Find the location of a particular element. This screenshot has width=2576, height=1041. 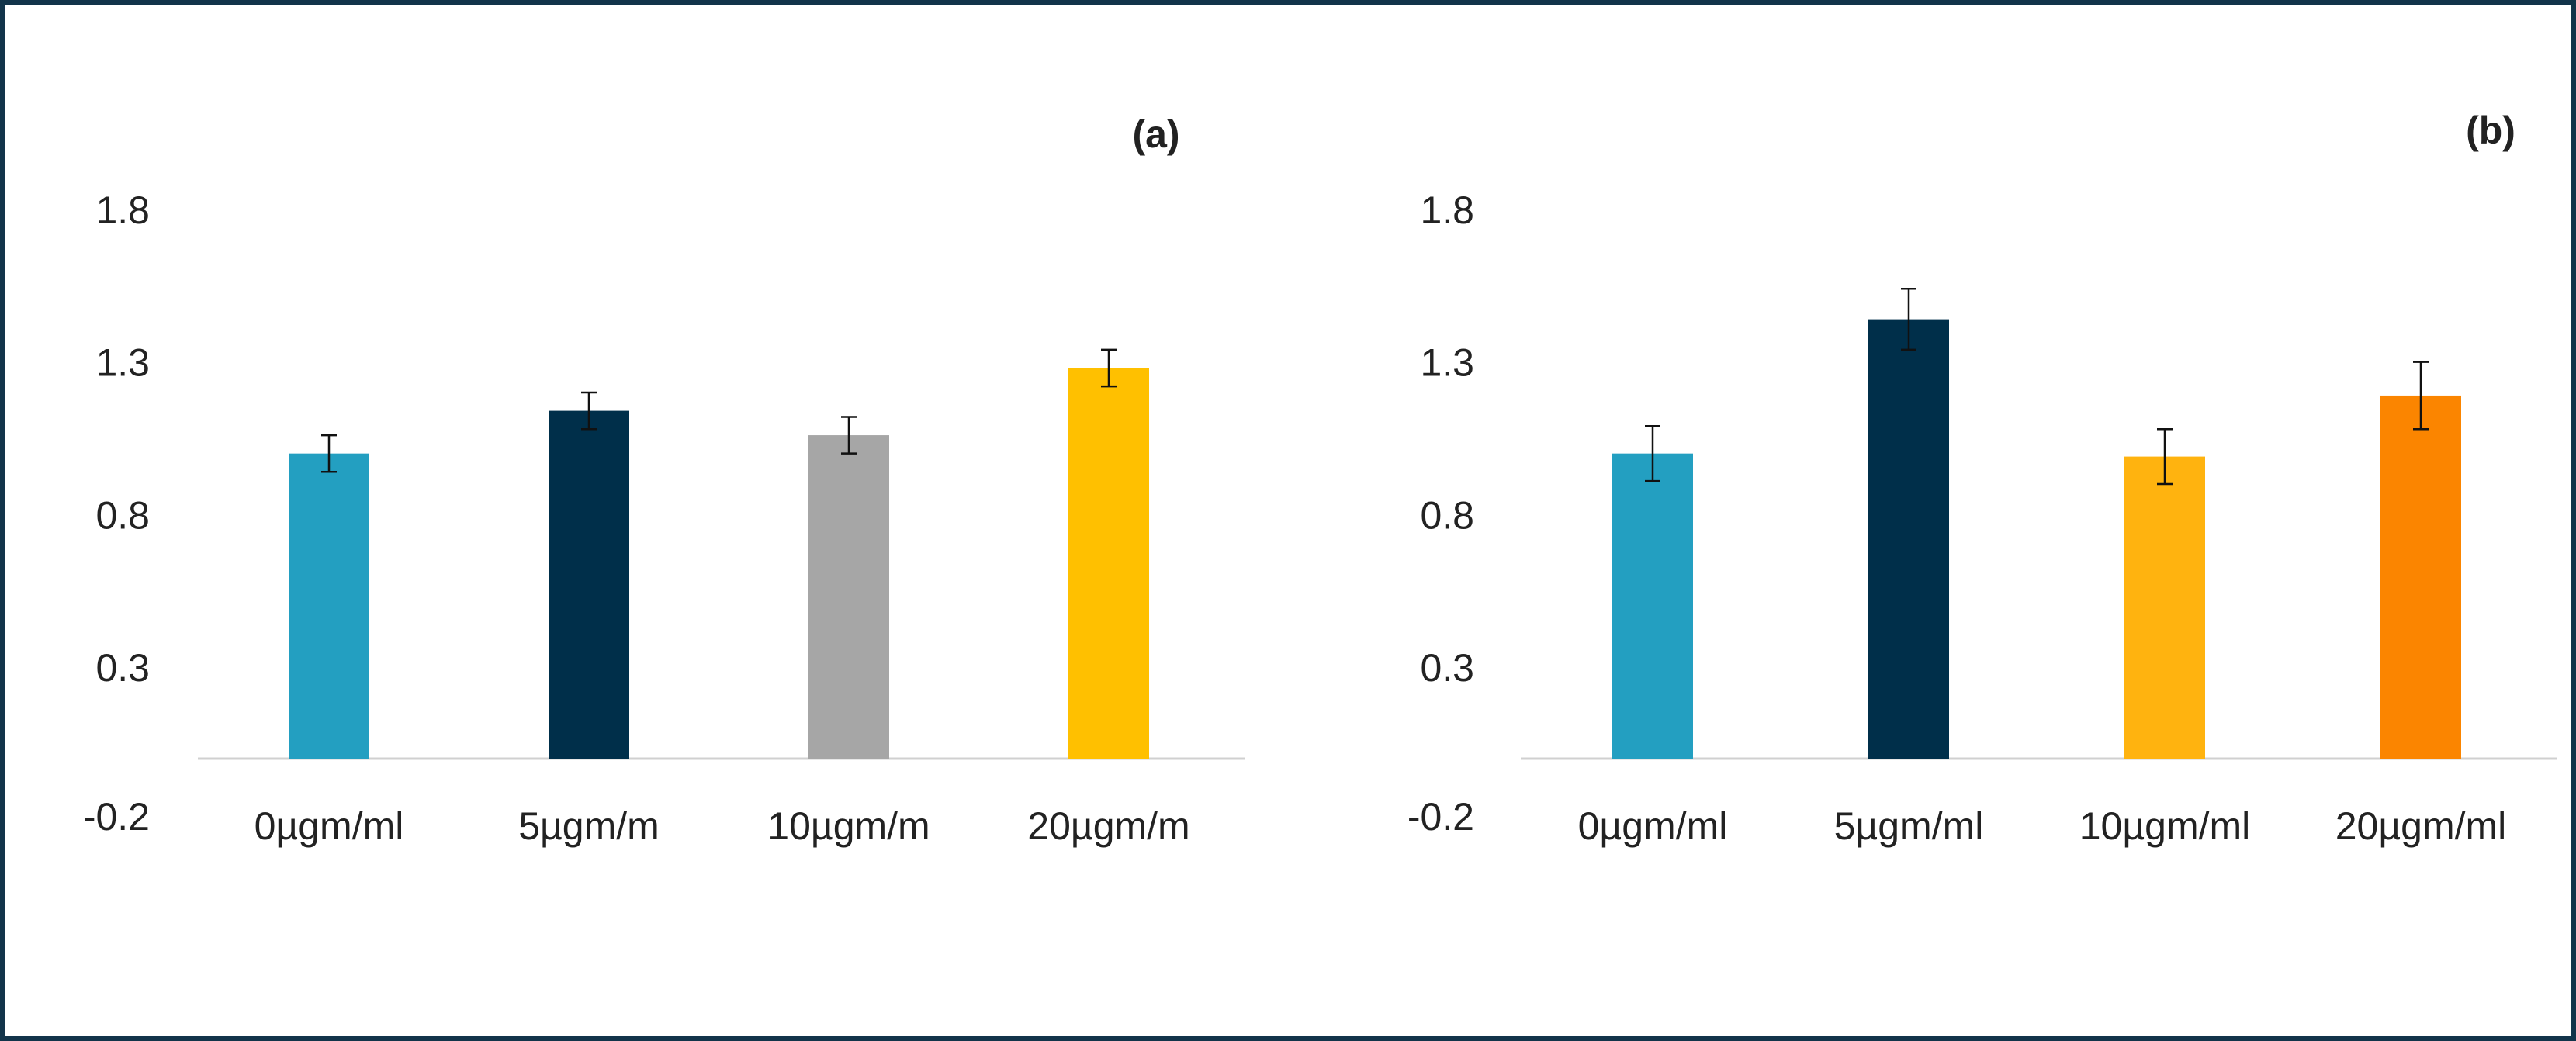

x-category-label: 10µgm/m is located at coordinates (848, 826).